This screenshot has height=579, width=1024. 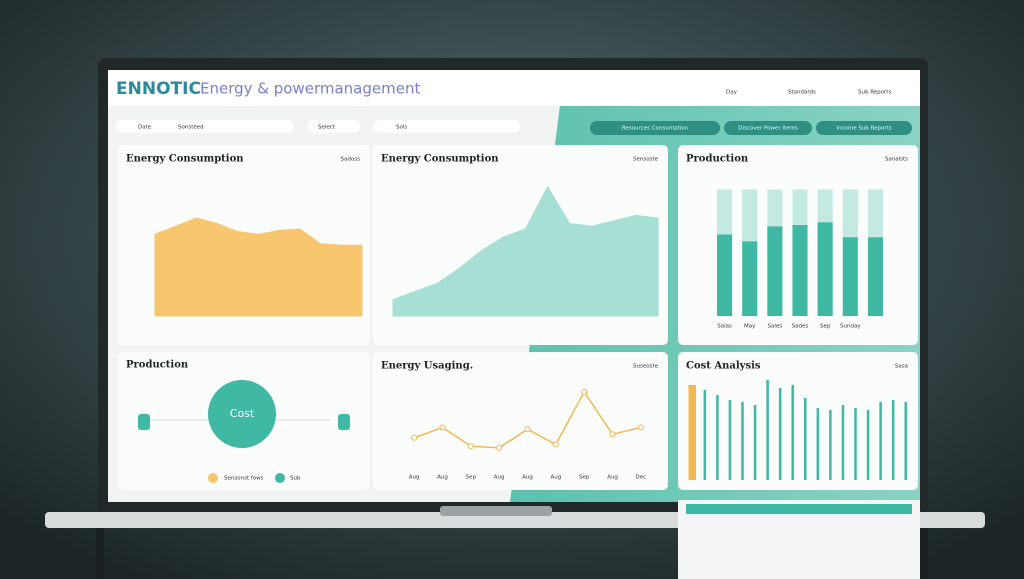 What do you see at coordinates (310, 89) in the screenshot?
I see `app-title: Energy & powermanagement` at bounding box center [310, 89].